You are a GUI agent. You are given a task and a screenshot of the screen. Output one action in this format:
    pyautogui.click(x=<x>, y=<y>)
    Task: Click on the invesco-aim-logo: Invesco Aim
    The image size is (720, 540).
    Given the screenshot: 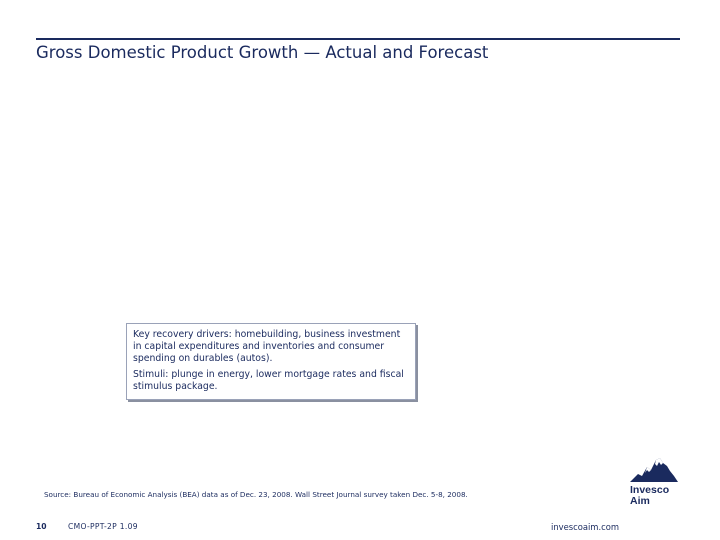 What is the action you would take?
    pyautogui.click(x=654, y=482)
    